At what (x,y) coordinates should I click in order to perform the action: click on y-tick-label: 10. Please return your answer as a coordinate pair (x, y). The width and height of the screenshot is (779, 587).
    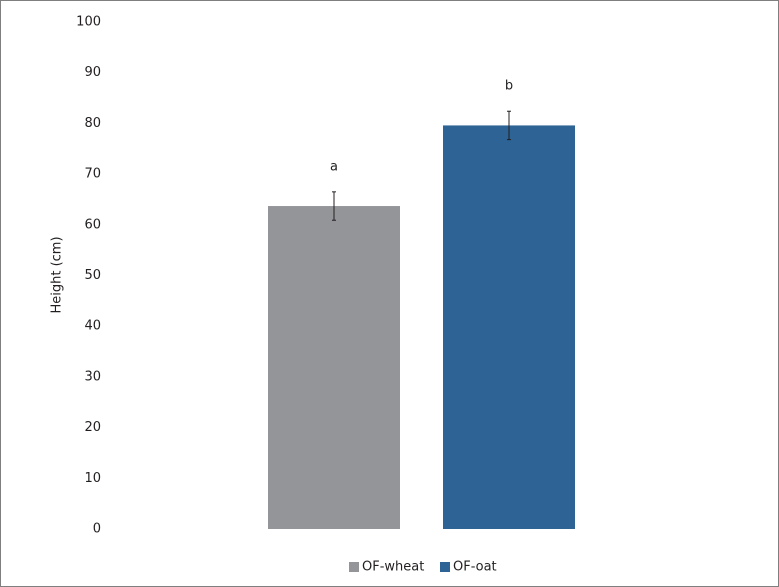
    Looking at the image, I should click on (92, 478).